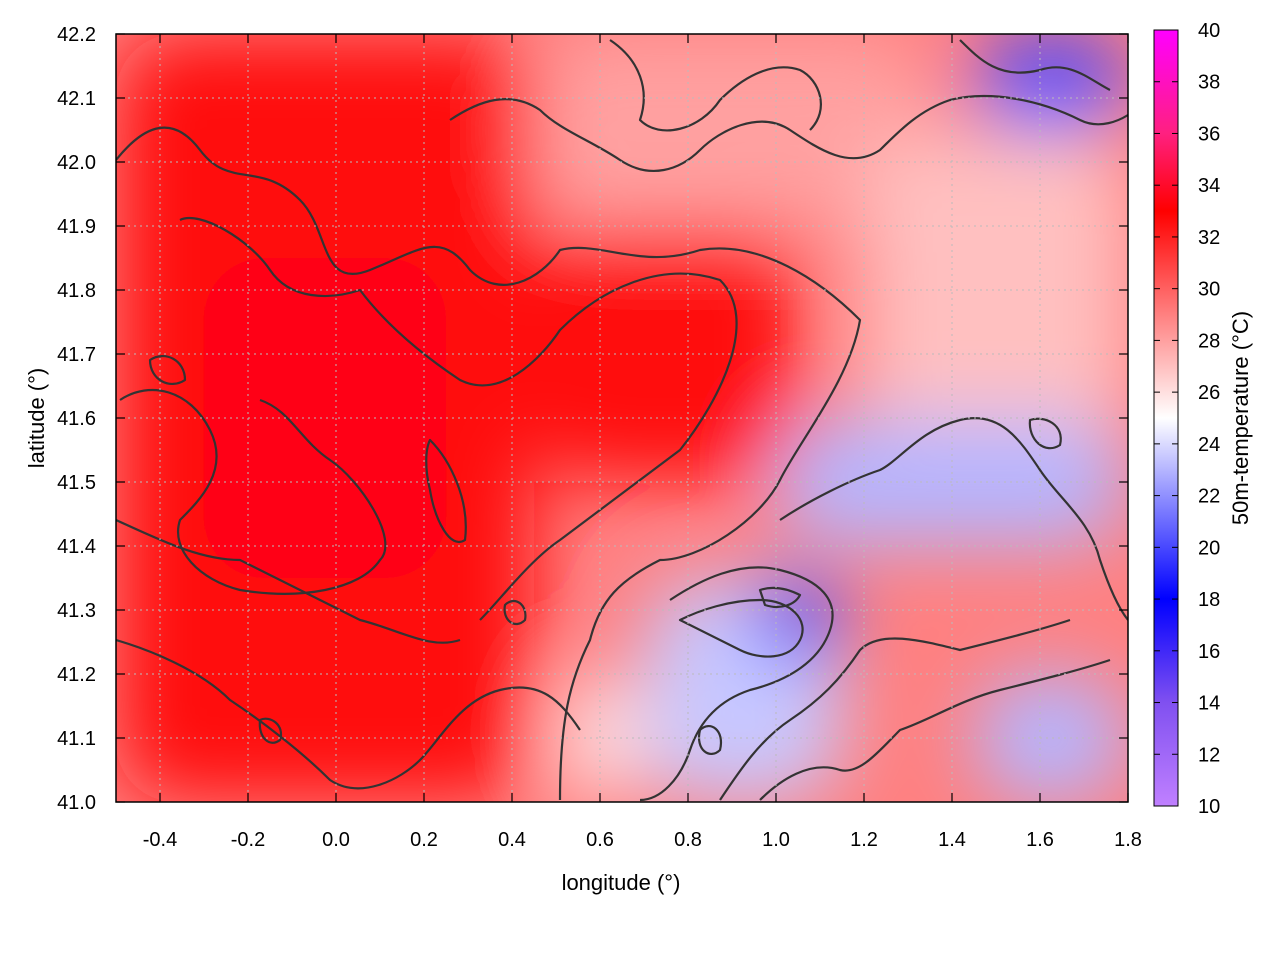  I want to click on x-tick-label: -0.4, so click(160, 840).